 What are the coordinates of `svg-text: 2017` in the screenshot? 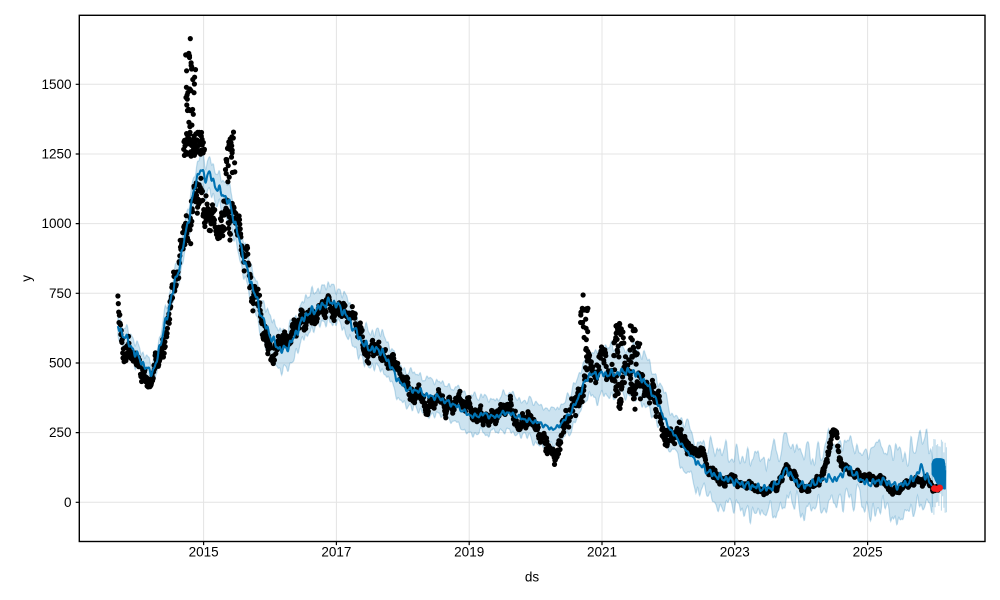 It's located at (336, 552).